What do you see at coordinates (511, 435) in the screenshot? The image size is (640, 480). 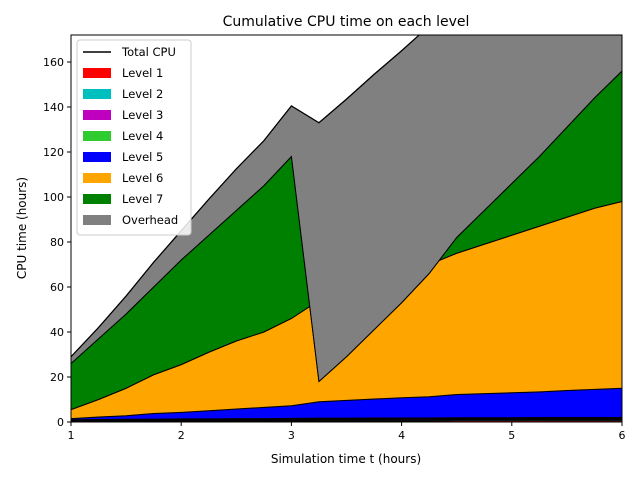 I see `x-tick-label: 5` at bounding box center [511, 435].